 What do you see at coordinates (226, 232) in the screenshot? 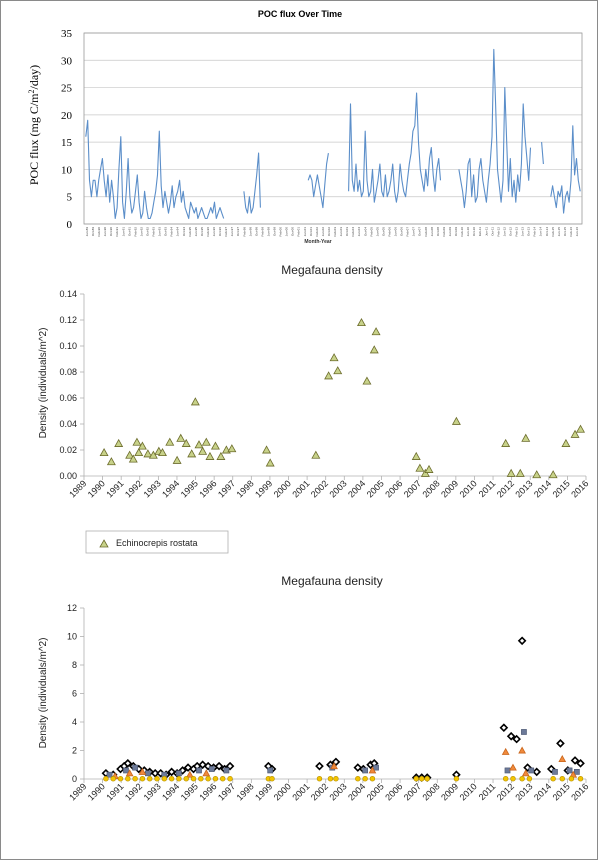
I see `chart1-x-tick-label: Feb-97` at bounding box center [226, 232].